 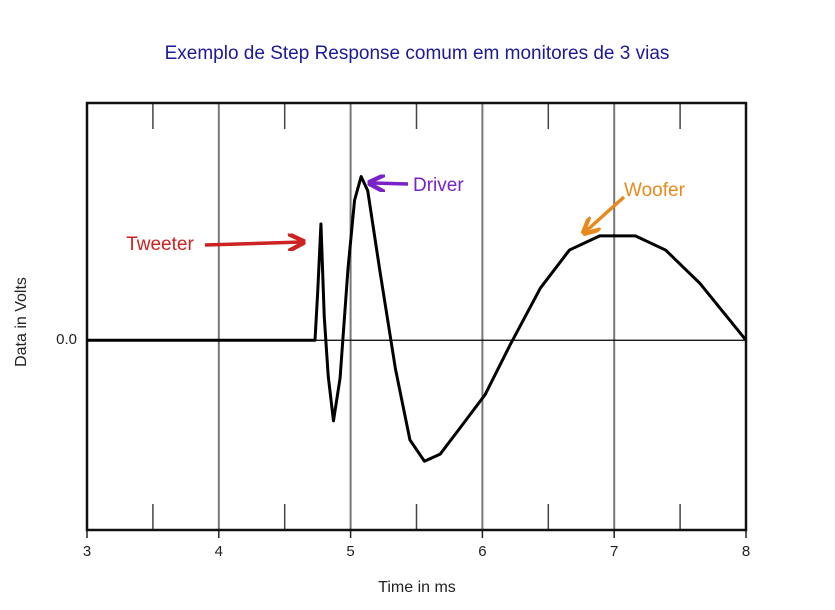 What do you see at coordinates (655, 190) in the screenshot?
I see `annotation: Woofer` at bounding box center [655, 190].